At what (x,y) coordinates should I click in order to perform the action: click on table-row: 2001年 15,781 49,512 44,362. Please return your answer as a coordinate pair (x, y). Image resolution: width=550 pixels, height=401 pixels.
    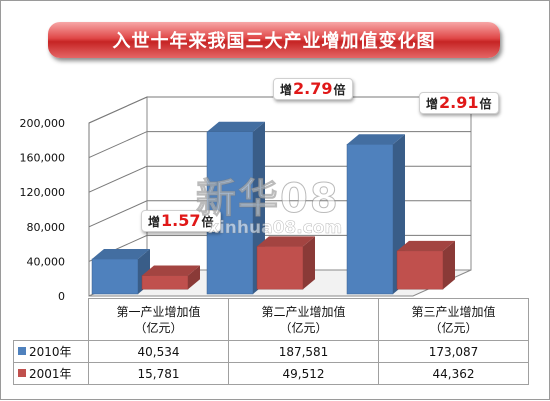
    Looking at the image, I should click on (271, 373).